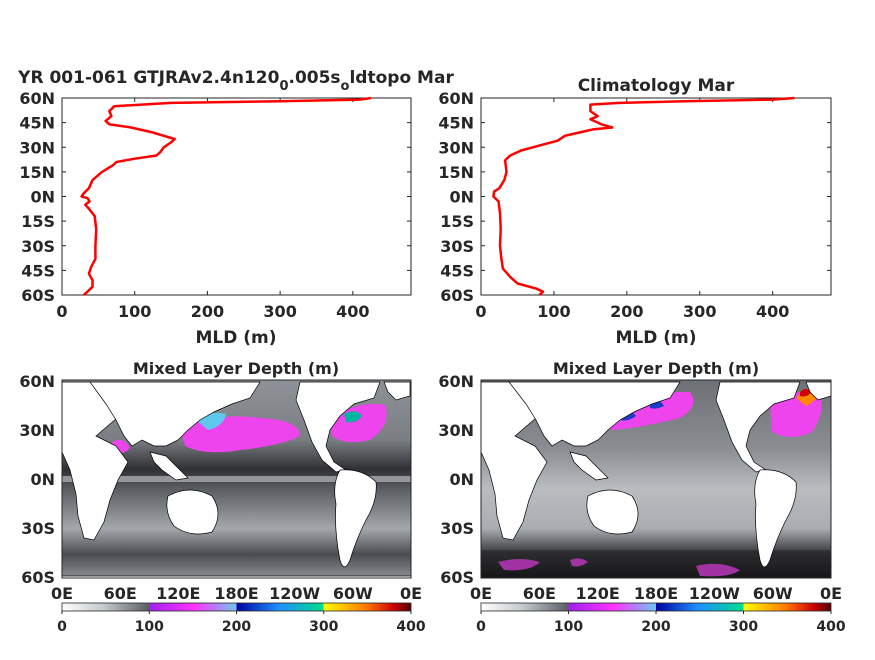  What do you see at coordinates (830, 627) in the screenshot?
I see `colorbar-tick-label: 400` at bounding box center [830, 627].